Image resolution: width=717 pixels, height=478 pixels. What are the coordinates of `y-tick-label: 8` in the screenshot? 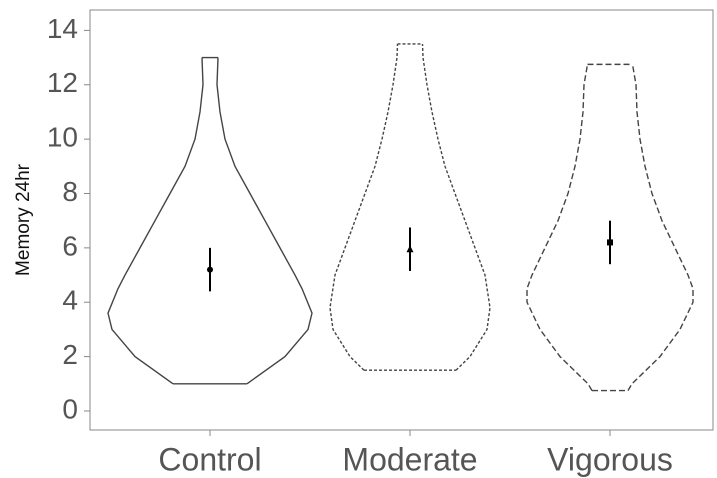 It's located at (70, 191).